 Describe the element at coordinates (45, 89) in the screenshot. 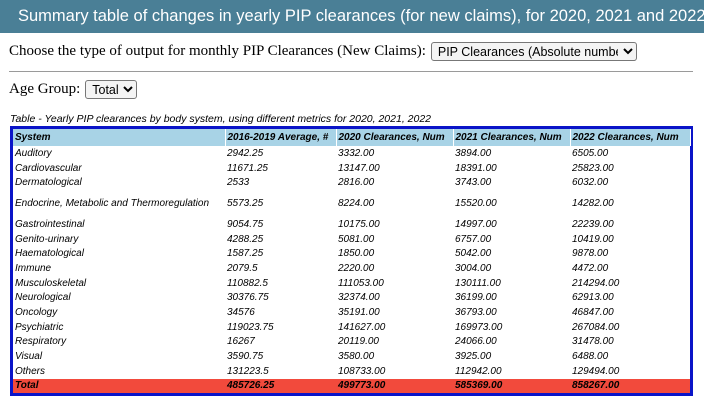

I see `age-group-label: Age Group:` at that location.